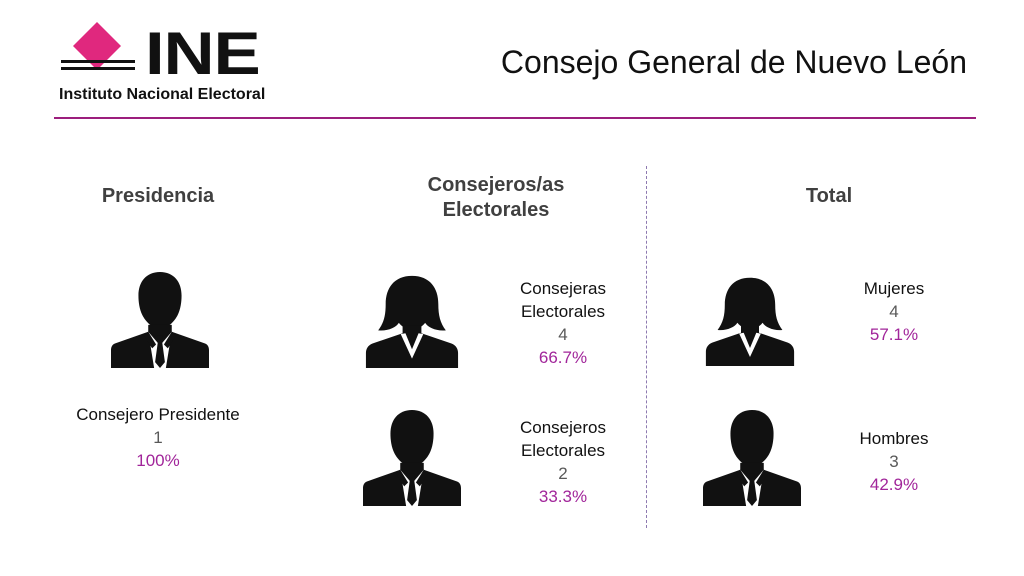 This screenshot has width=1024, height=576. What do you see at coordinates (563, 462) in the screenshot?
I see `stat-consejeros: Consejeros Electorales 2 33.3%` at bounding box center [563, 462].